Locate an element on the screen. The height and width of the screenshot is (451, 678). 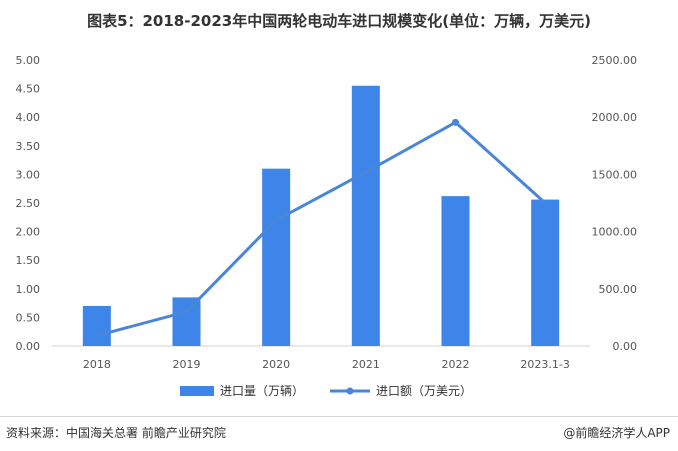
y-right-tick-label: 0.00 is located at coordinates (625, 346).